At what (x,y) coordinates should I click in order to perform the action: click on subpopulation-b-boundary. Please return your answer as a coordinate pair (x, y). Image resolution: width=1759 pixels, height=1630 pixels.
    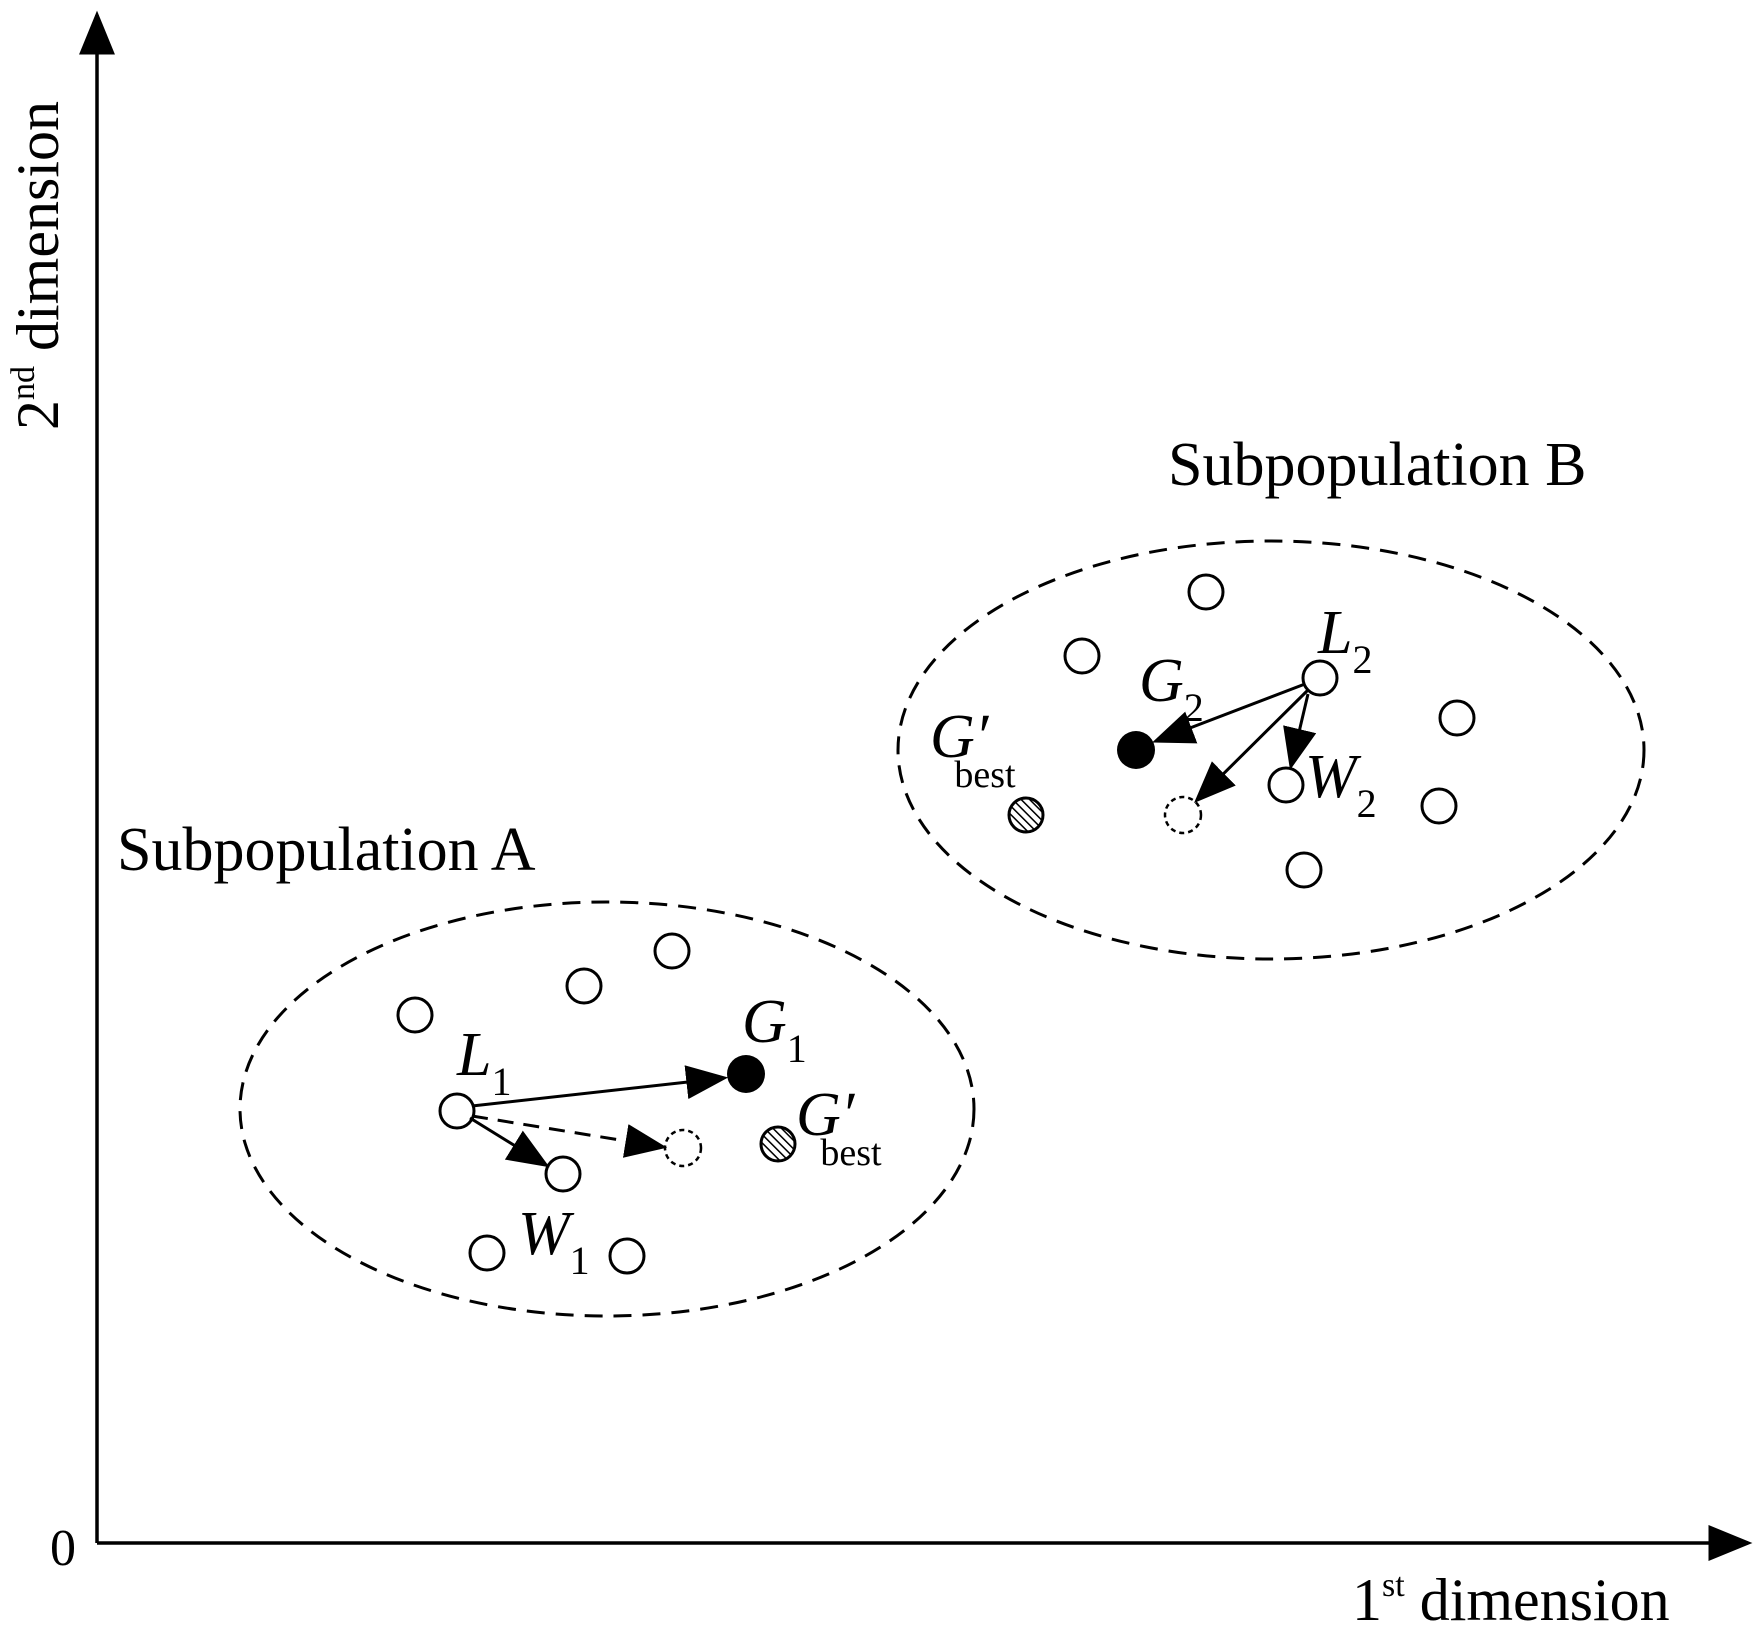
    Looking at the image, I should click on (1271, 750).